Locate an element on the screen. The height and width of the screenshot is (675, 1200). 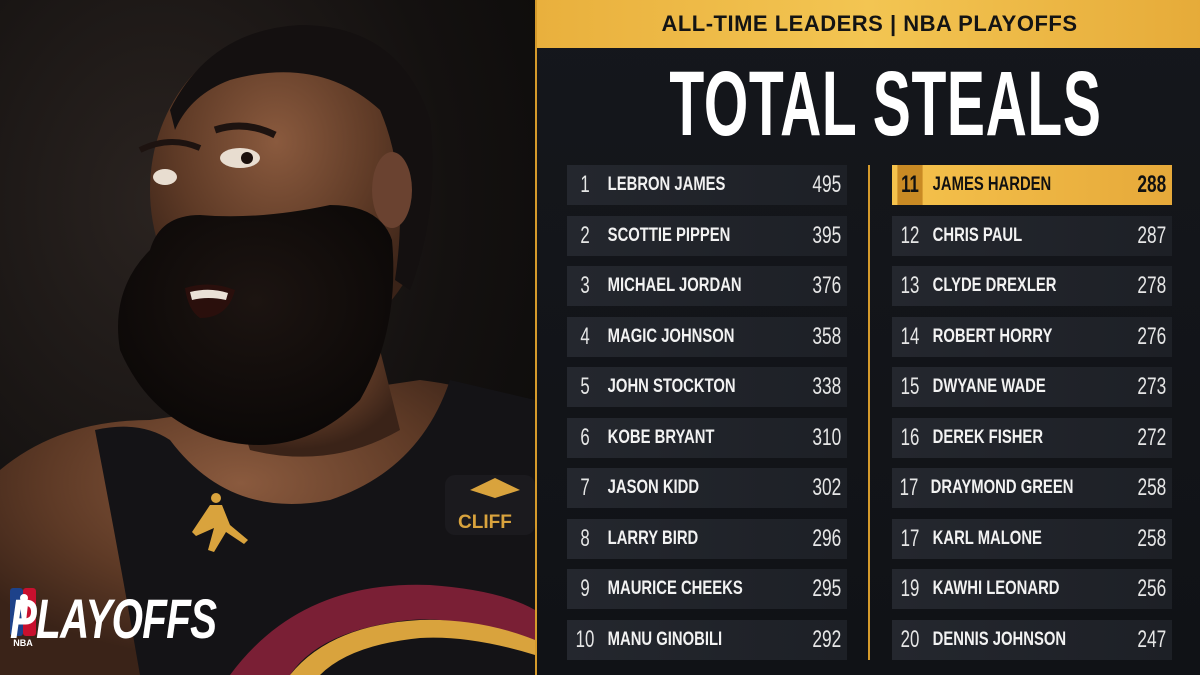
leader-row: 3 MICHAEL JORDAN 376 is located at coordinates (707, 286).